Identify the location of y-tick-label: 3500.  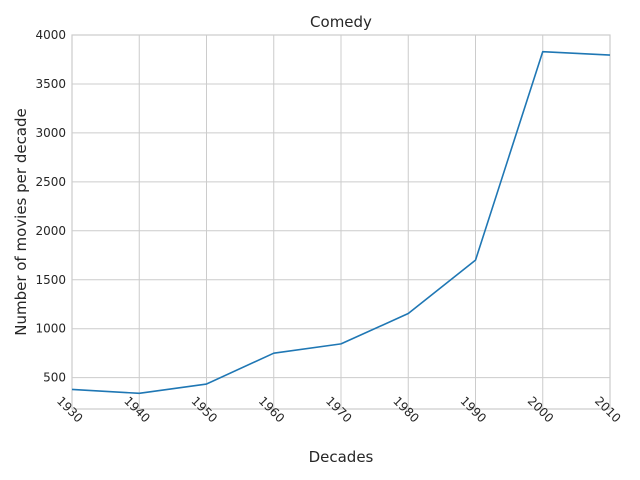
(50, 84).